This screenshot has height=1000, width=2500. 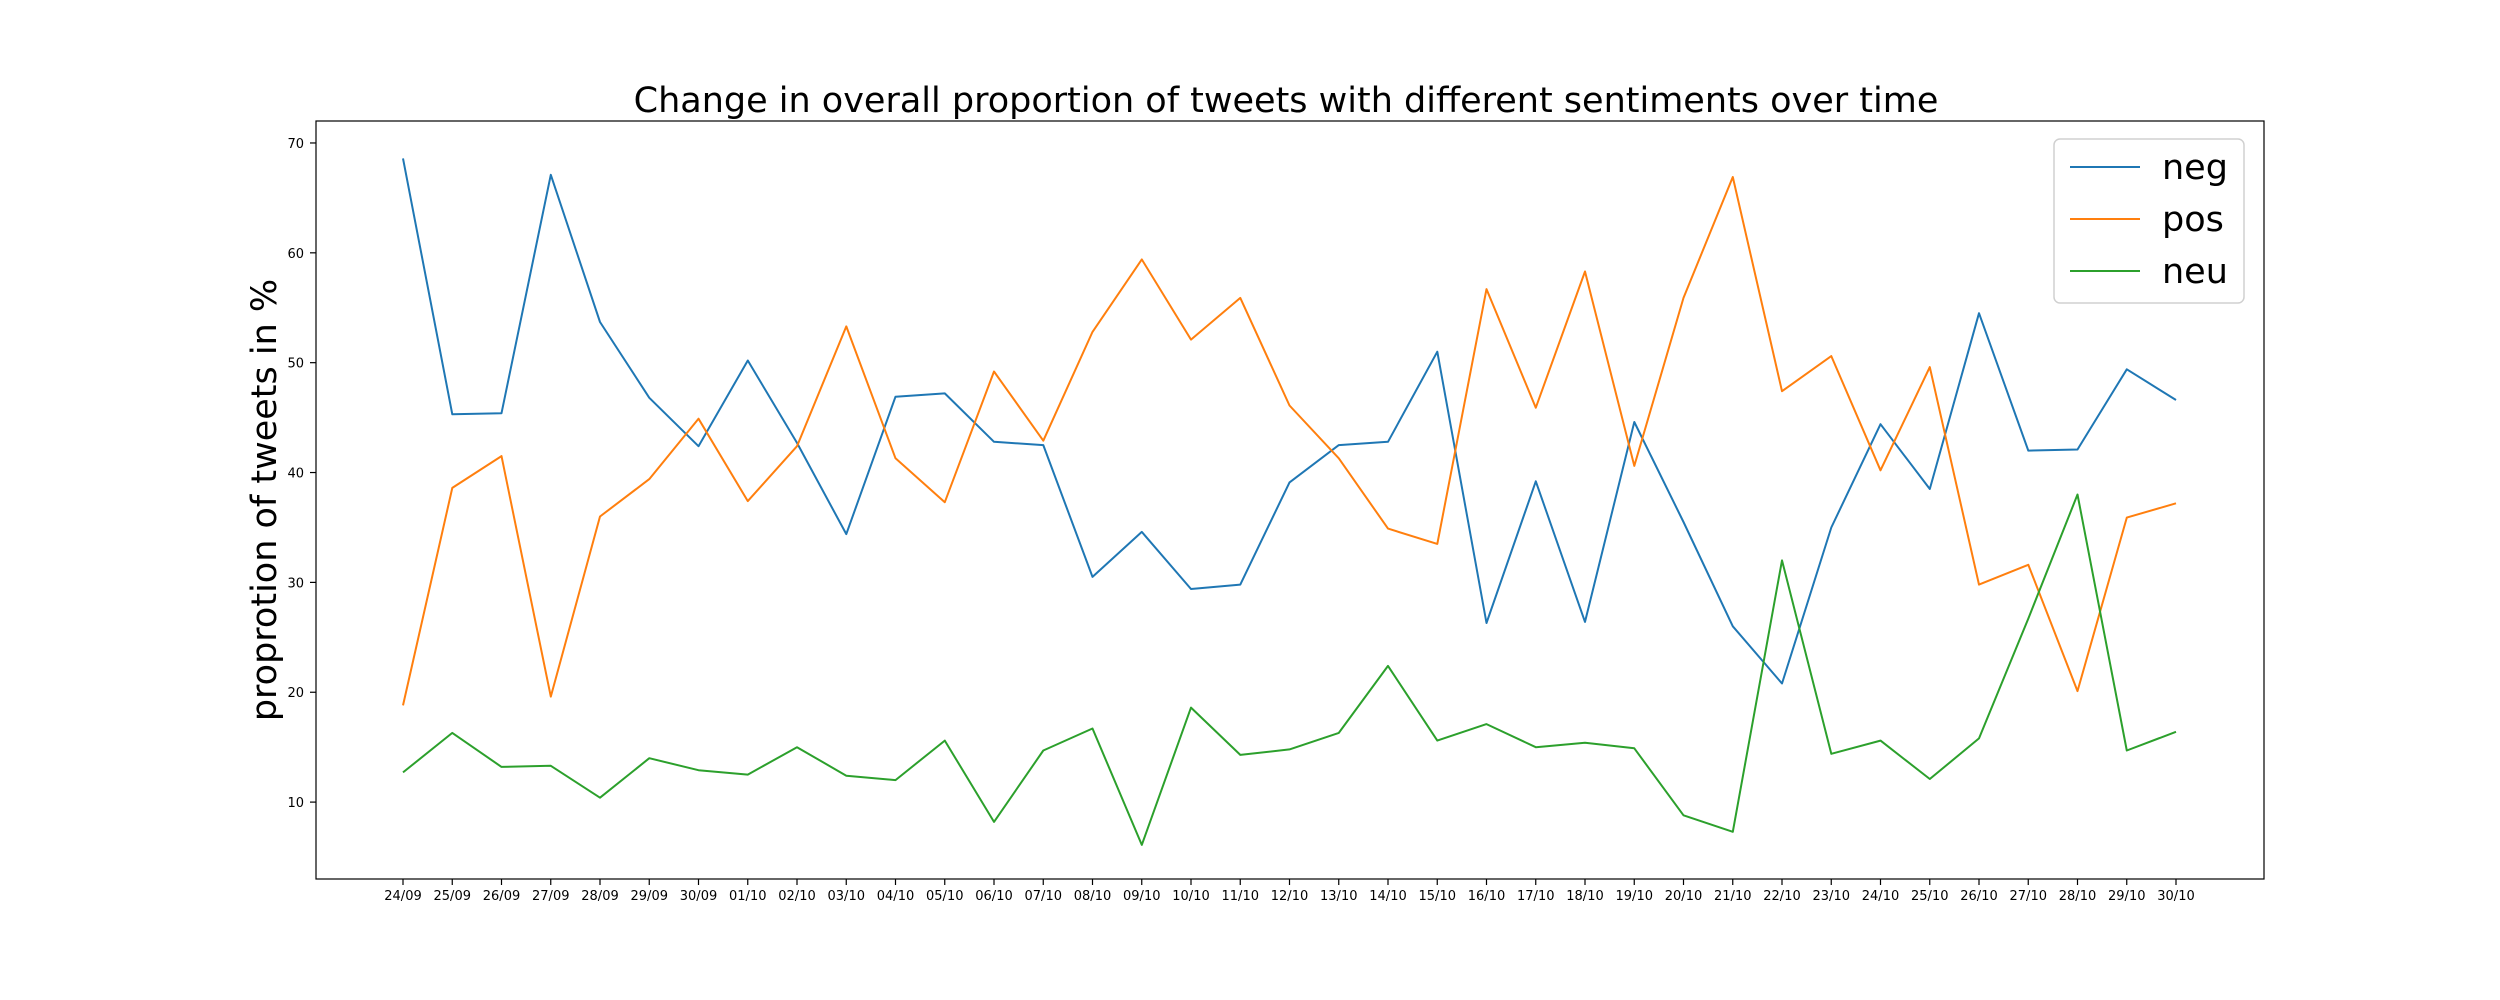 What do you see at coordinates (1535, 896) in the screenshot?
I see `x-tick-label: 17/10` at bounding box center [1535, 896].